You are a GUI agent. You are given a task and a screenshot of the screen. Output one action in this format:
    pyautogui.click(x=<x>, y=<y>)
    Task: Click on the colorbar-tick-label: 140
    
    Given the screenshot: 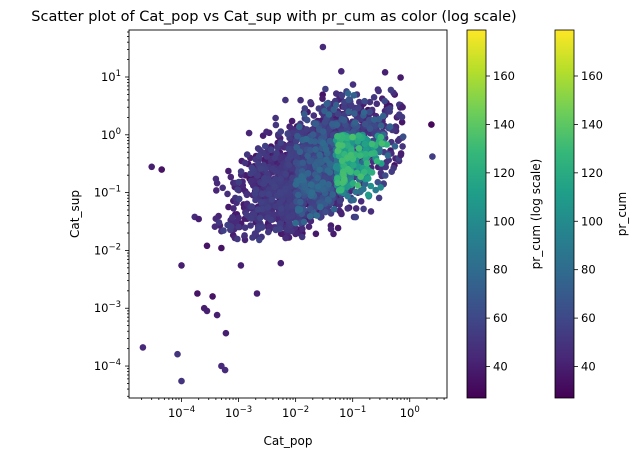 What is the action you would take?
    pyautogui.click(x=592, y=124)
    